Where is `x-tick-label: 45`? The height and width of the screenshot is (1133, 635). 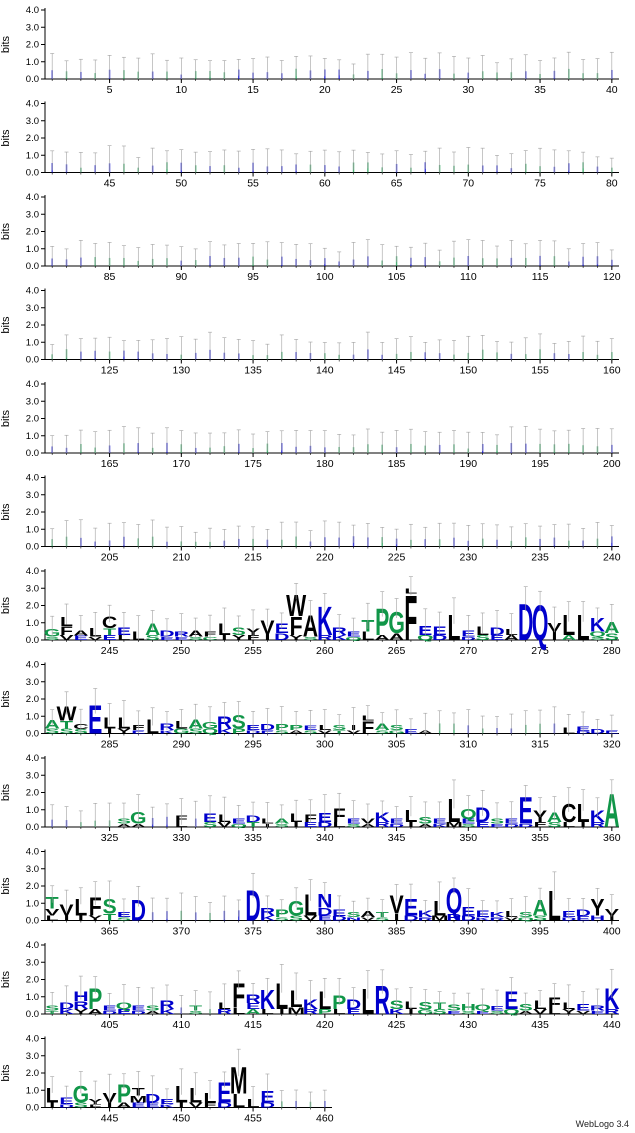 x-tick-label: 45 is located at coordinates (110, 184).